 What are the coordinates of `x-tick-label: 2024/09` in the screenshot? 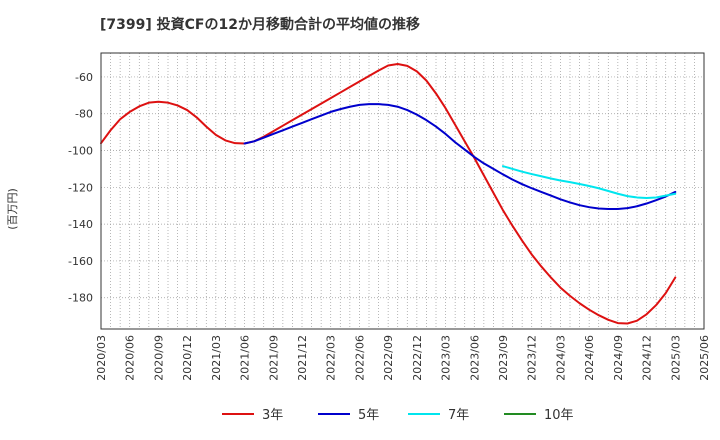 It's located at (618, 358).